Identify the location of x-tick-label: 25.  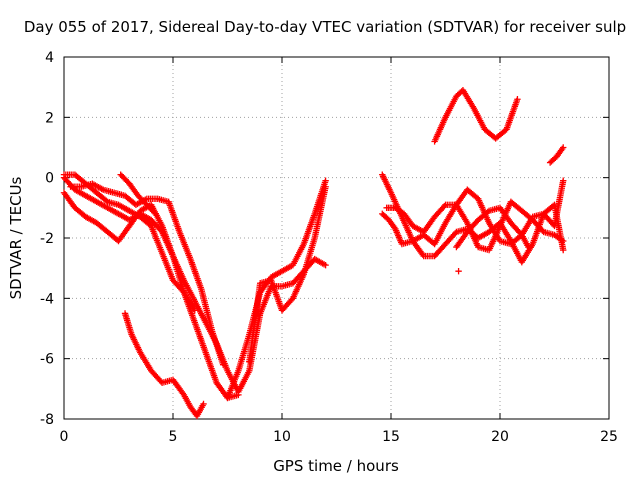
(609, 437).